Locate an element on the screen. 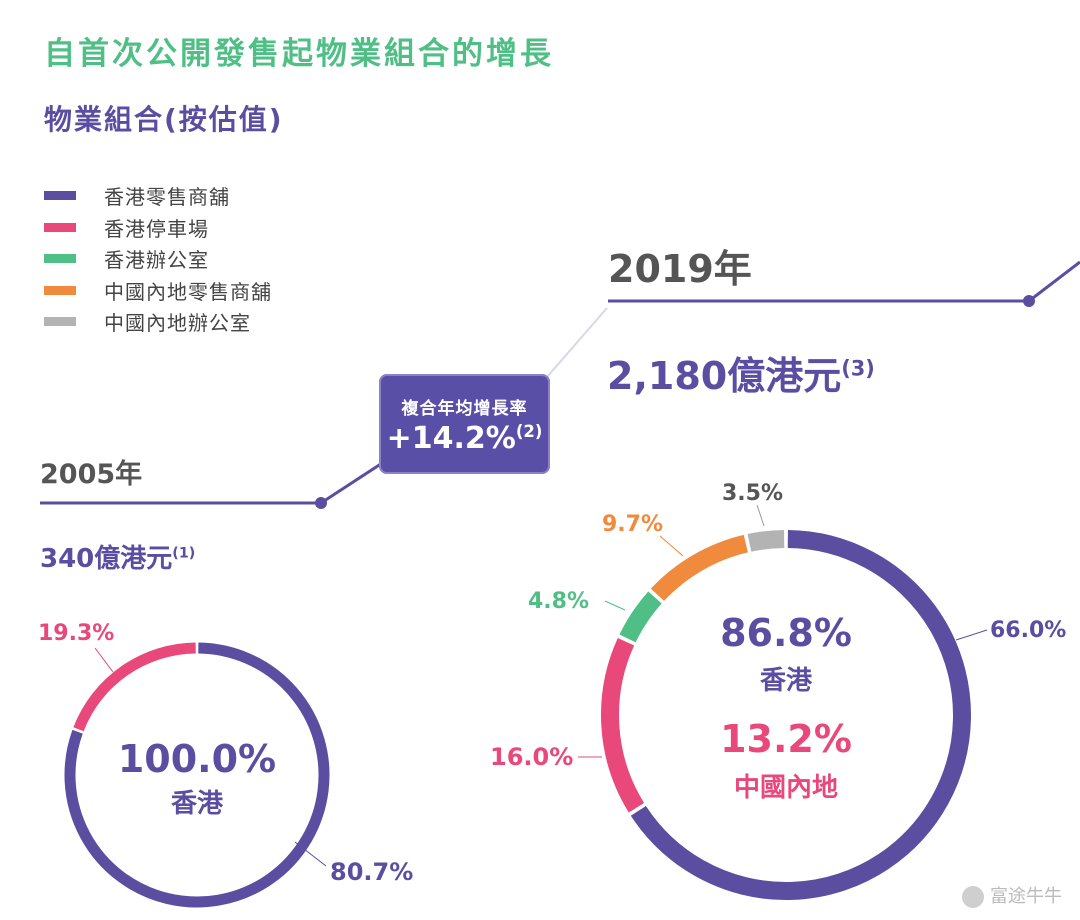 The image size is (1080, 920). cagr-value: +14.2%(2) is located at coordinates (464, 438).